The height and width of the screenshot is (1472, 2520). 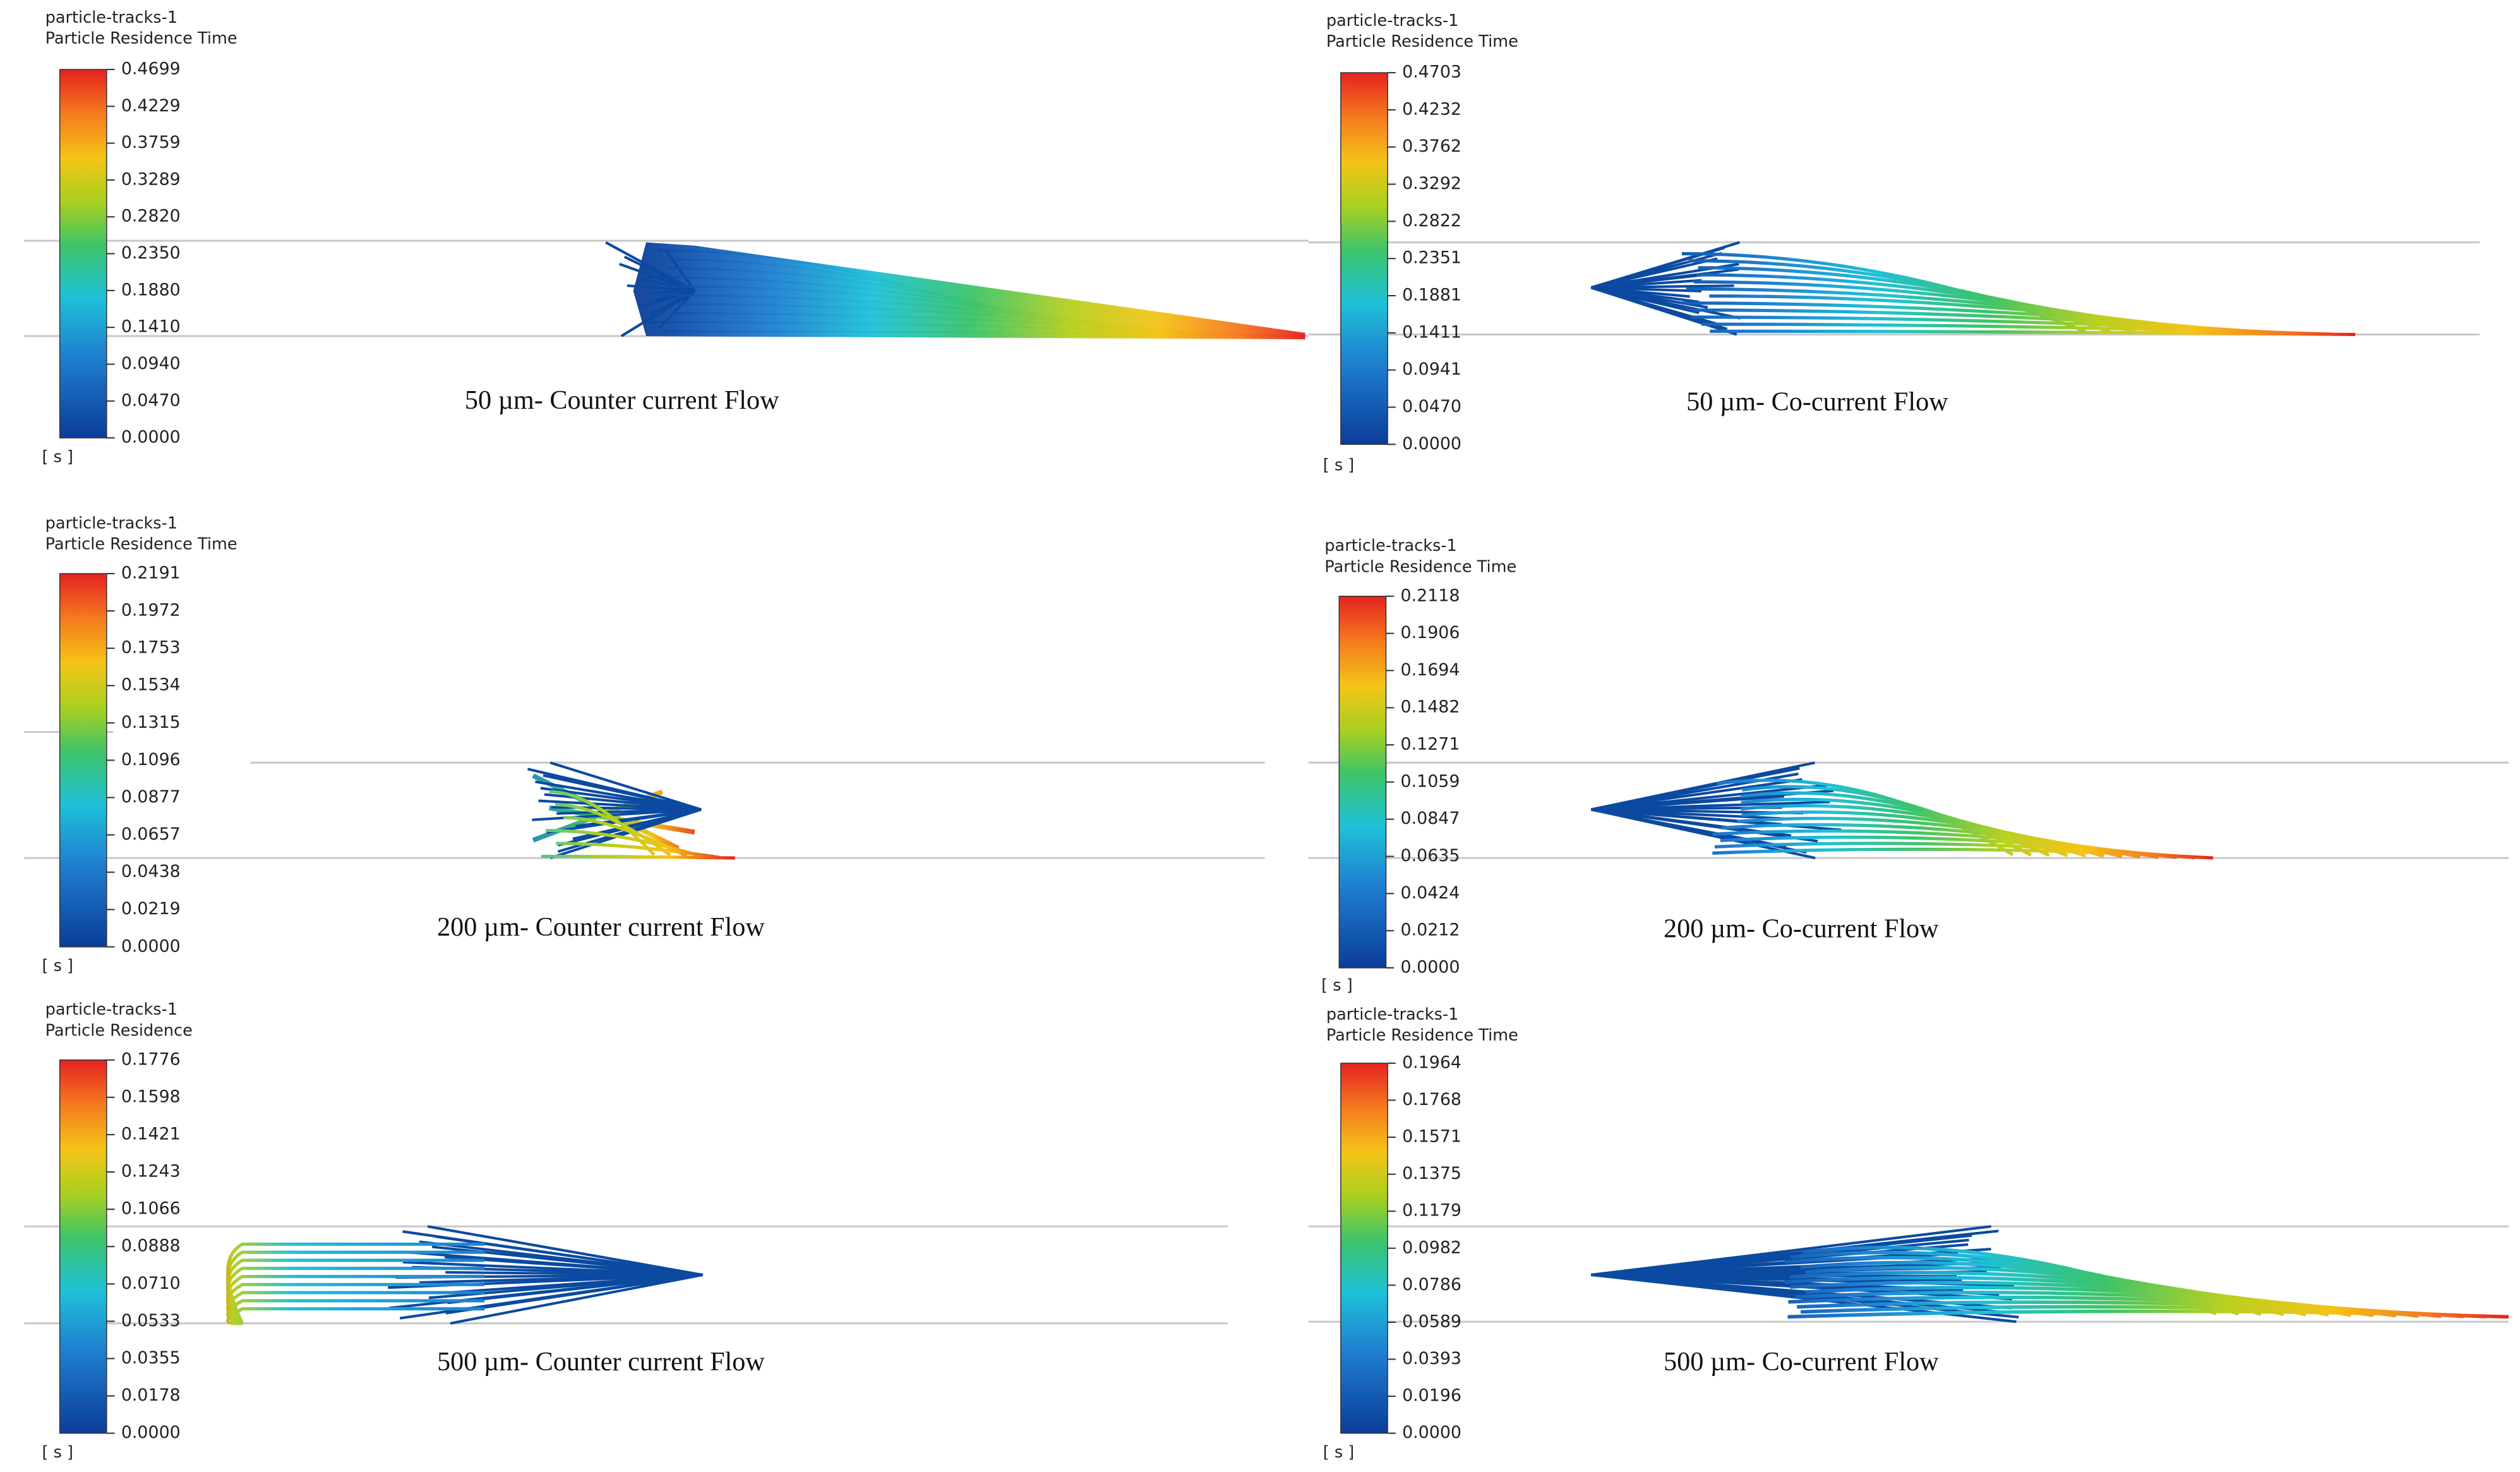 I want to click on panel-caption: 500 µm- Co-current Flow, so click(x=1801, y=1362).